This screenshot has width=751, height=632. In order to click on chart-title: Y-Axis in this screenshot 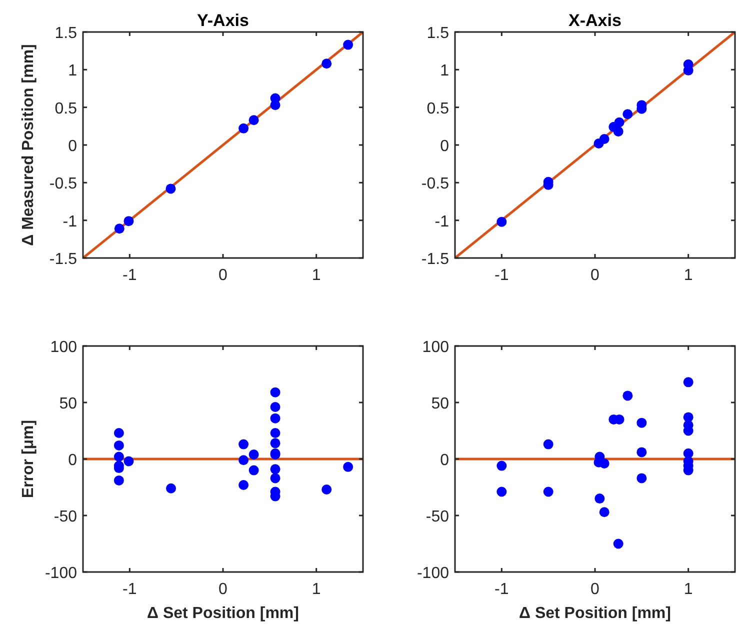, I will do `click(223, 20)`.